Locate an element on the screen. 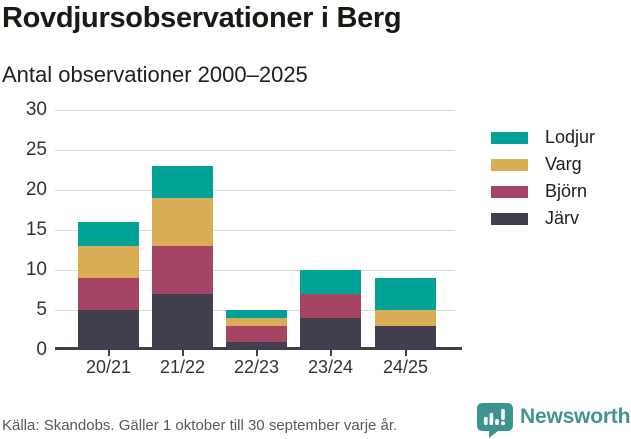  bar-segment-varg-2021 is located at coordinates (108, 262).